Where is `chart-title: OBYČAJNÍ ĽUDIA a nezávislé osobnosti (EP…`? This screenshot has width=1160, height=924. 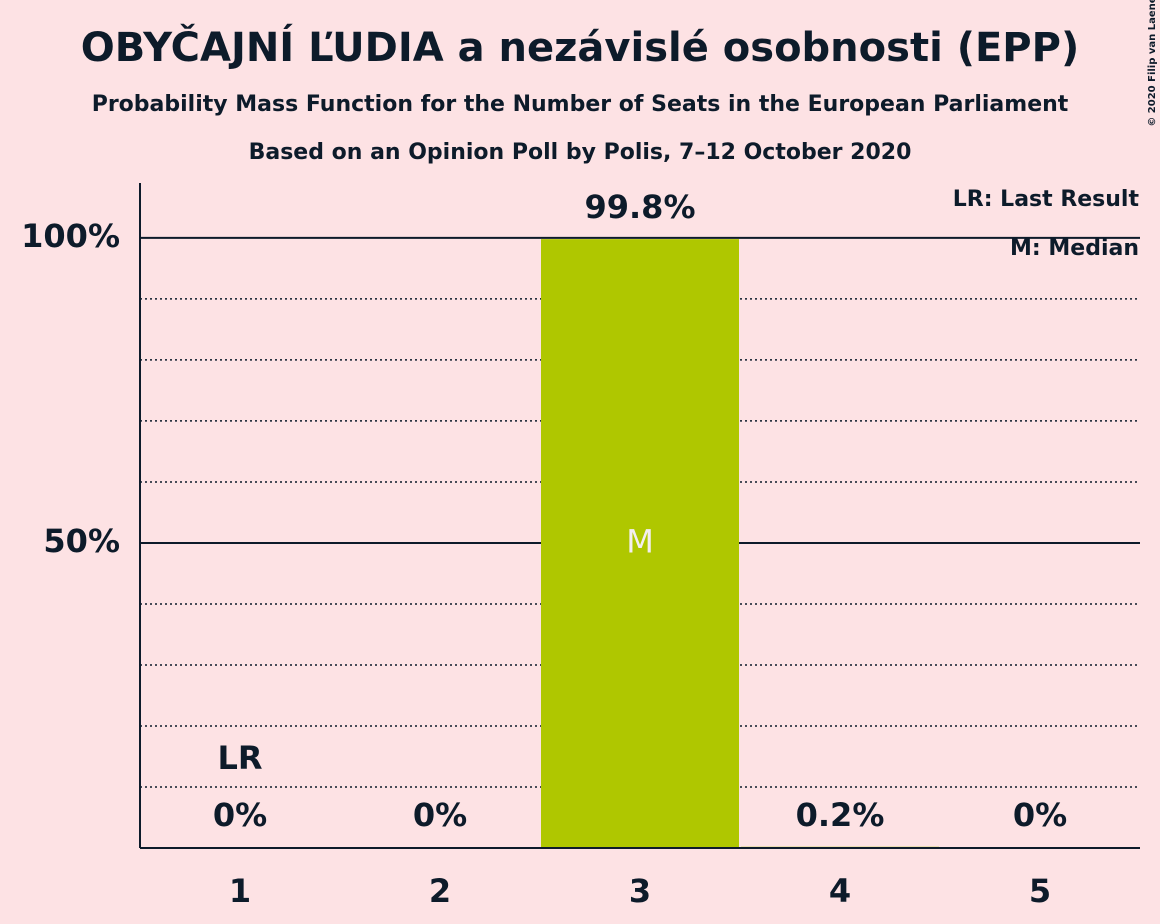 chart-title: OBYČAJNÍ ĽUDIA a nezávislé osobnosti (EP… is located at coordinates (580, 47).